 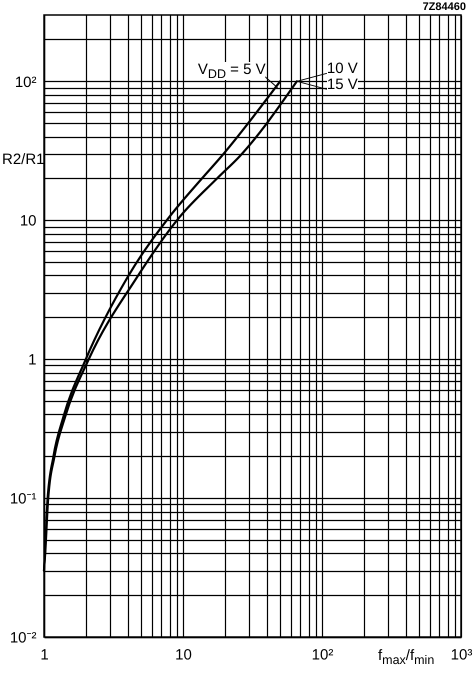 What do you see at coordinates (28, 221) in the screenshot?
I see `y-tick-label: 10` at bounding box center [28, 221].